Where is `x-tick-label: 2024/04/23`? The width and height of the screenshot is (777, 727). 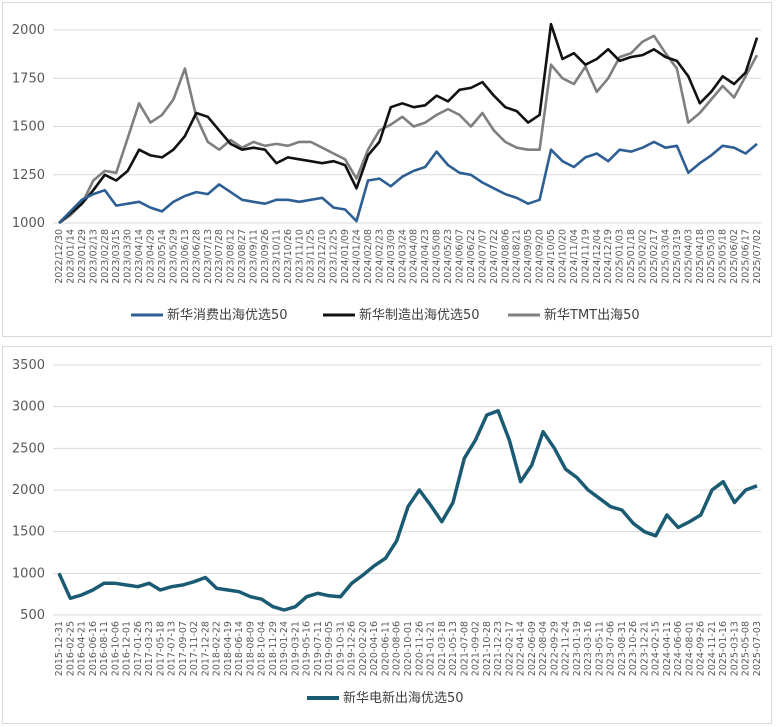
x-tick-label: 2024/04/23 is located at coordinates (425, 256).